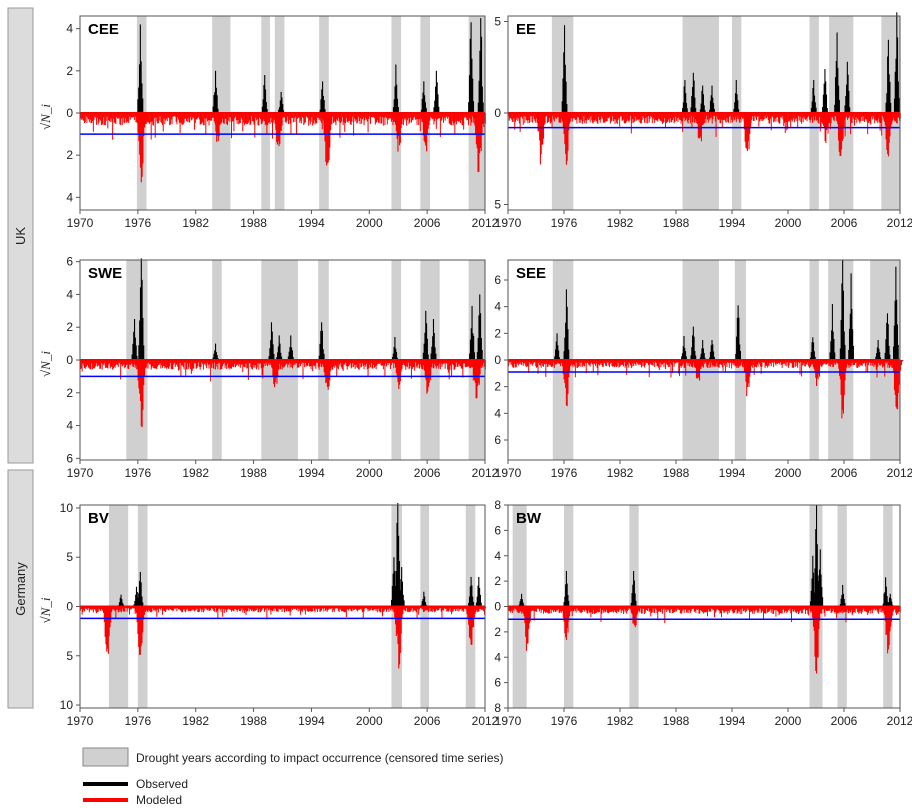 This screenshot has width=912, height=808. I want to click on y-tick-label: 5, so click(69, 656).